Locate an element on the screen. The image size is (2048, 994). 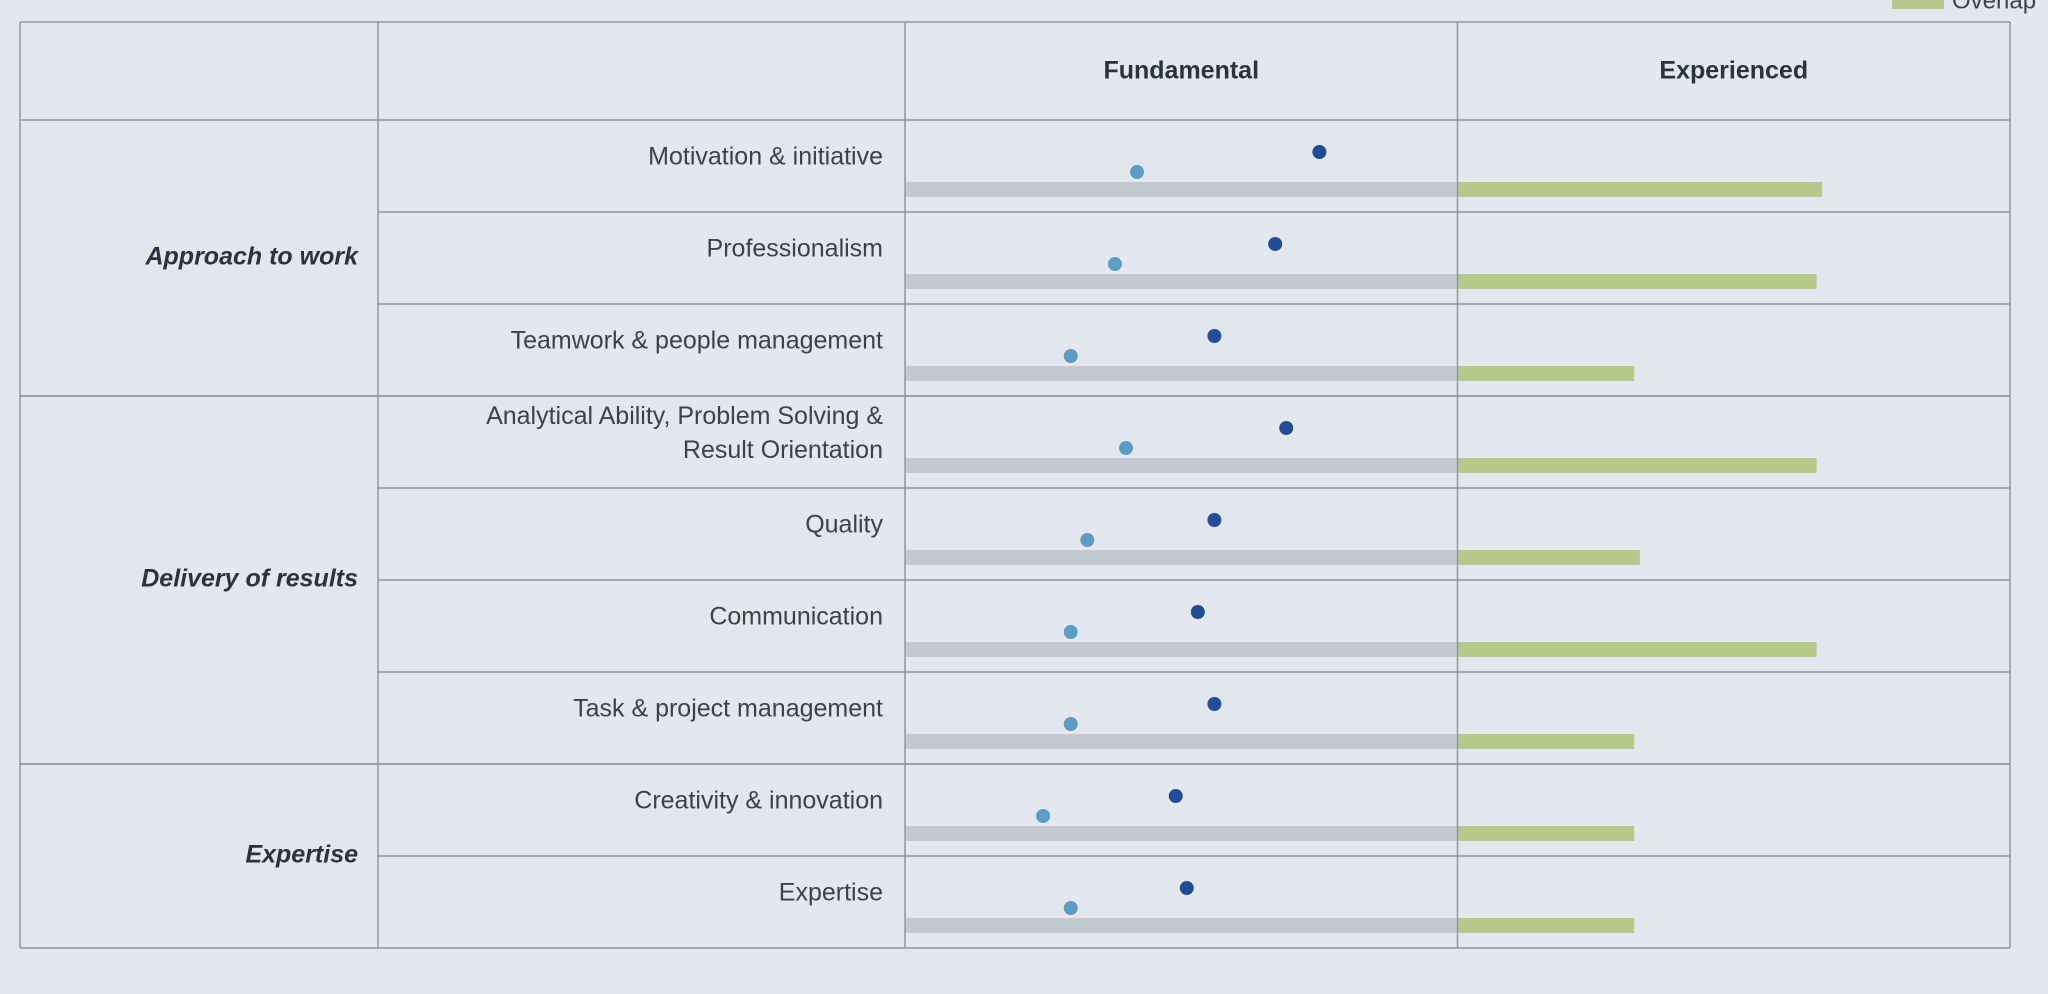
group-label: Approach to work is located at coordinates (251, 257).